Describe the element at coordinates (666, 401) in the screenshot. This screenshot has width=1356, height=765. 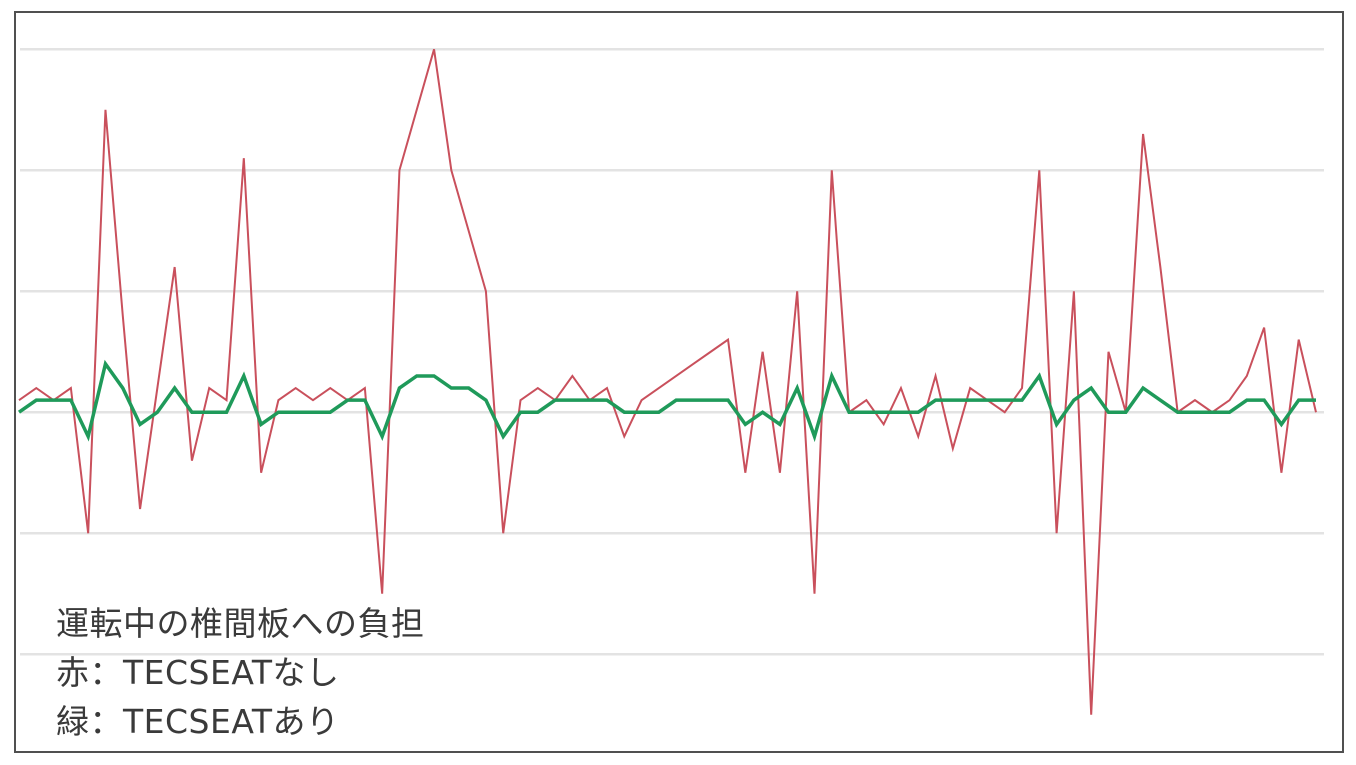
I see `series-line-green` at that location.